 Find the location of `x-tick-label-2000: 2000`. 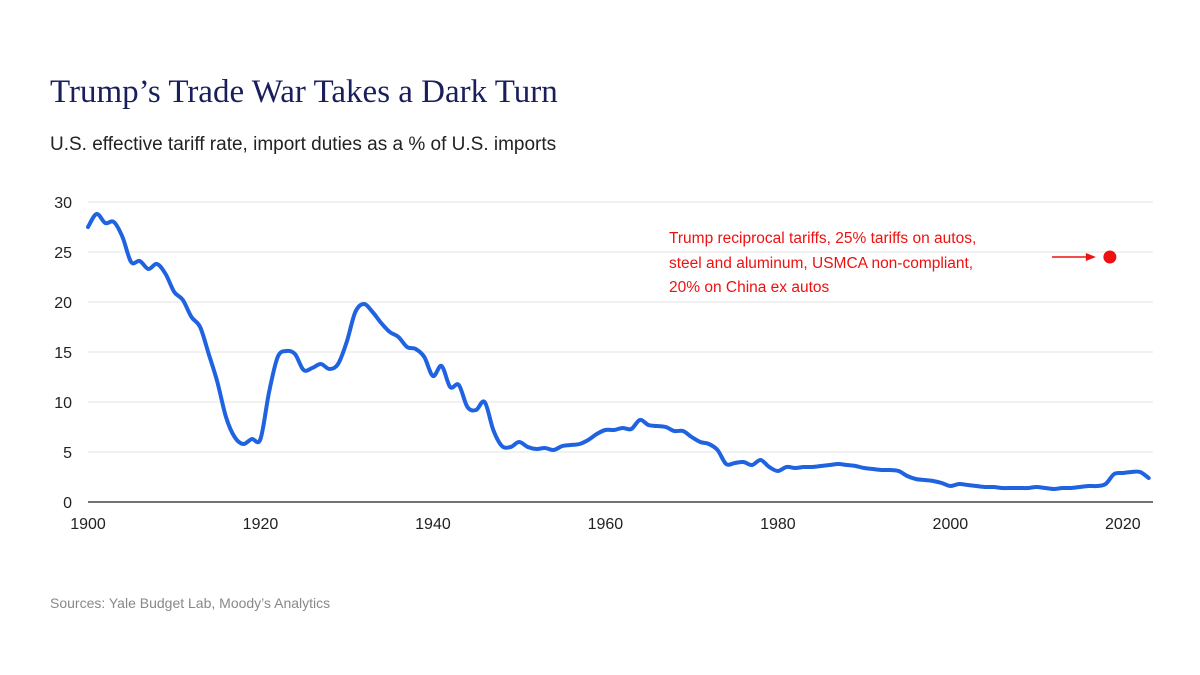

x-tick-label-2000: 2000 is located at coordinates (951, 524).